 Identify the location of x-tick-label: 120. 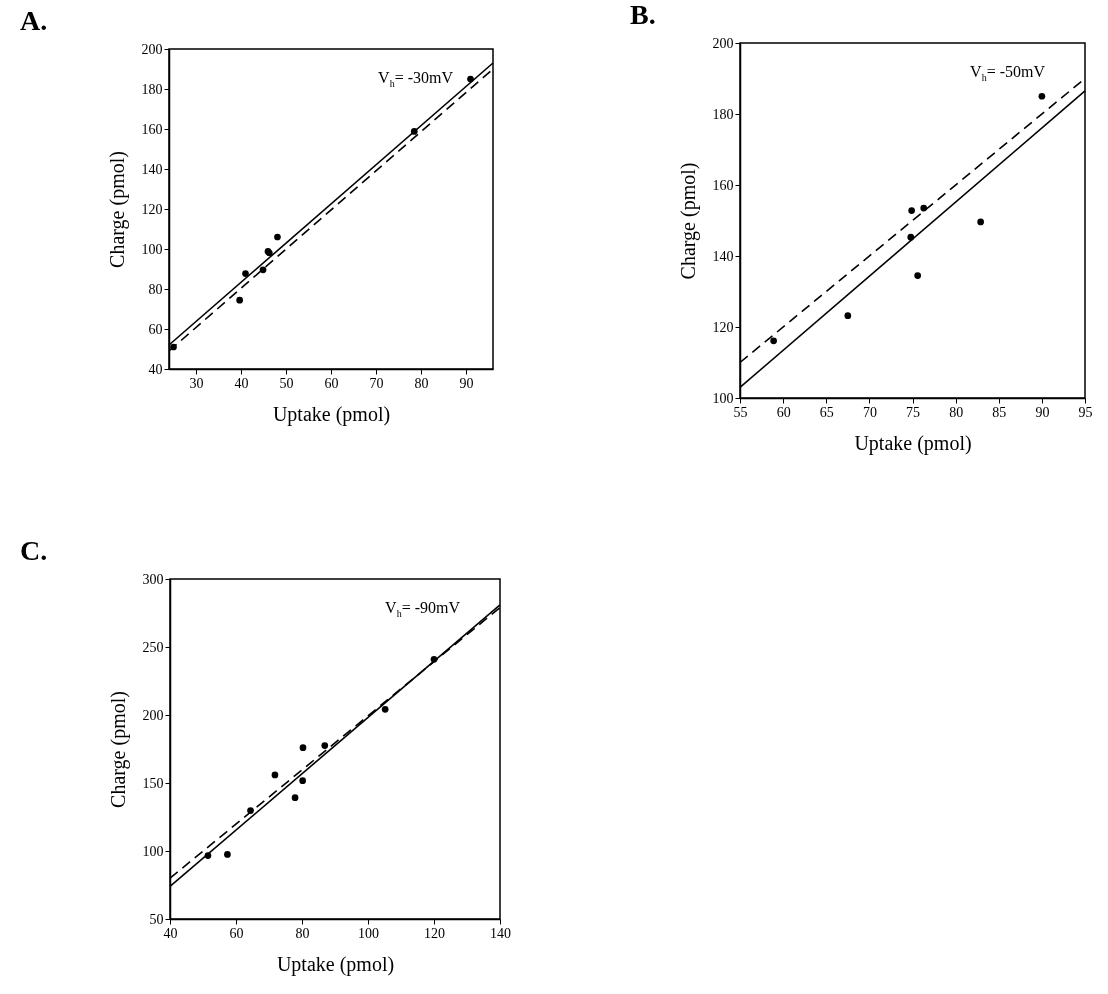
(434, 933).